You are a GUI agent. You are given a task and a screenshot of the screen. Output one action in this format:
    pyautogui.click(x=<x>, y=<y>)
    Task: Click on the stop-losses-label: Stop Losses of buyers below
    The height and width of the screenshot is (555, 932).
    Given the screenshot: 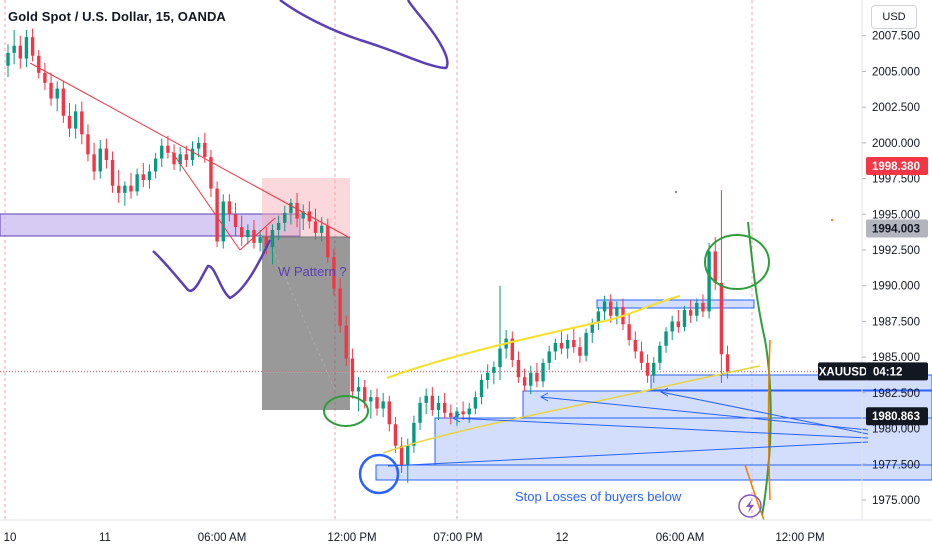 What is the action you would take?
    pyautogui.click(x=598, y=496)
    